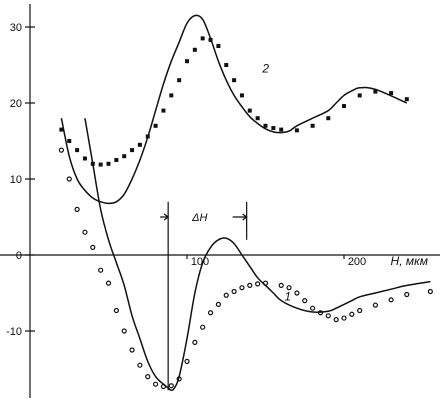  Describe the element at coordinates (409, 261) in the screenshot. I see `x-axis-label: H, мкм` at that location.